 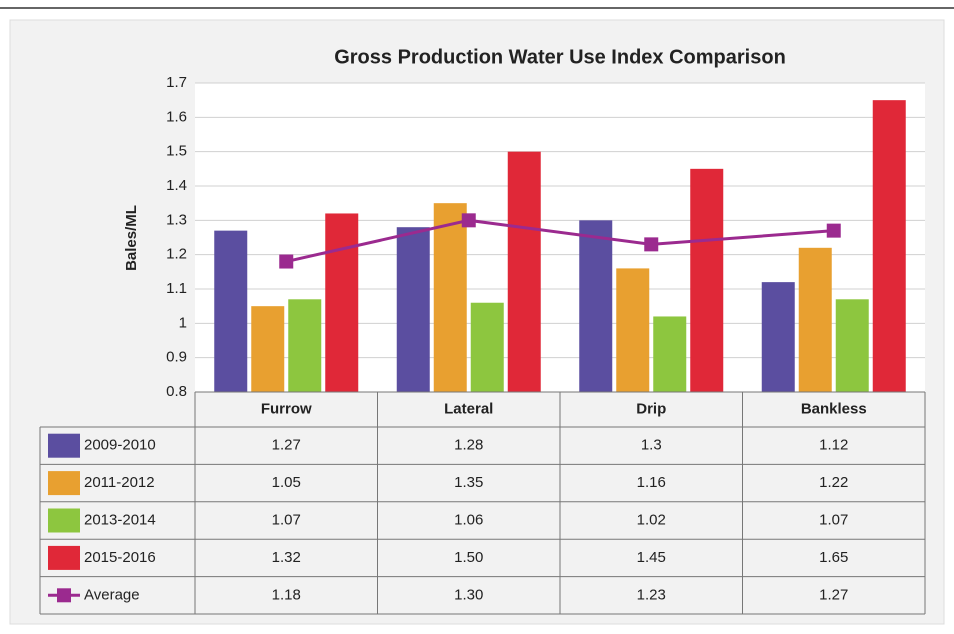 I want to click on table-value: 1.22, so click(x=833, y=482).